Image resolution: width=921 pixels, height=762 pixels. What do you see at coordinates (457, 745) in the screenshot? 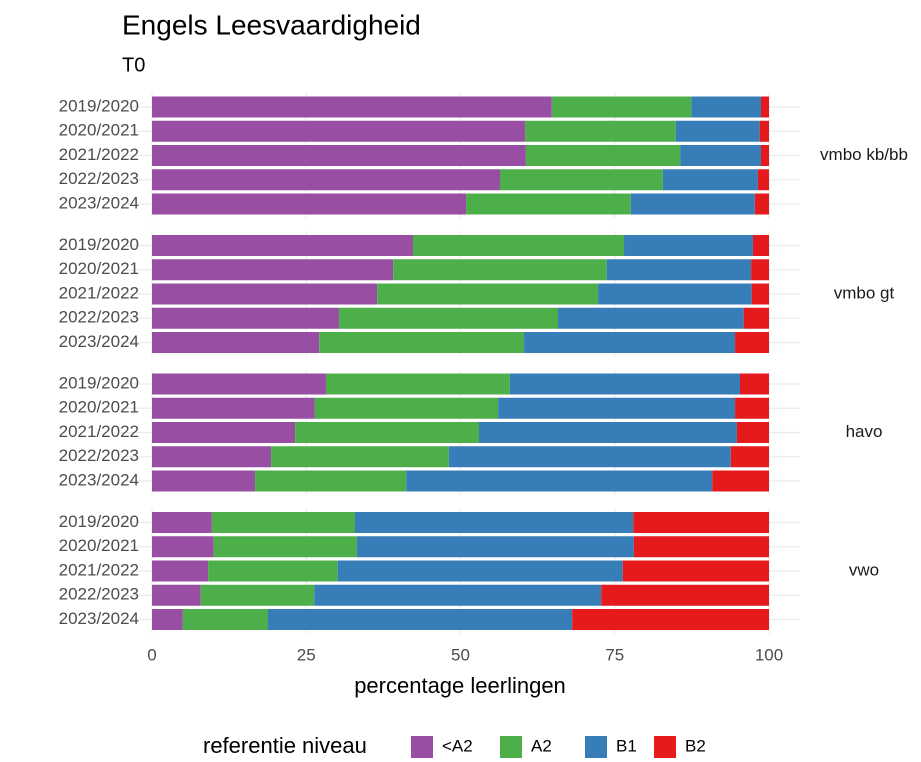
I see `legend-label: <A2` at bounding box center [457, 745].